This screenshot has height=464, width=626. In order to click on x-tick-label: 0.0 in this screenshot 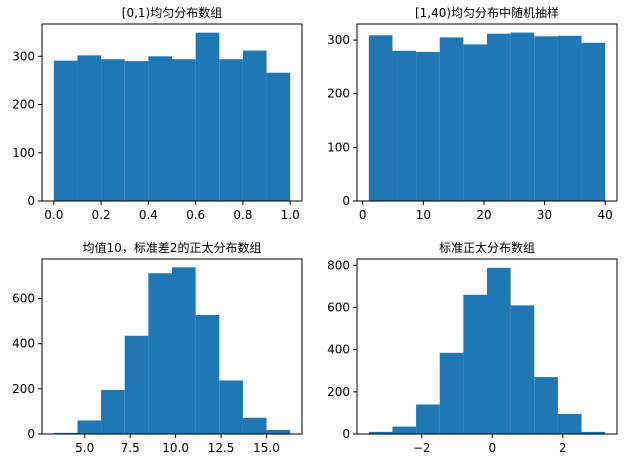, I will do `click(53, 215)`.